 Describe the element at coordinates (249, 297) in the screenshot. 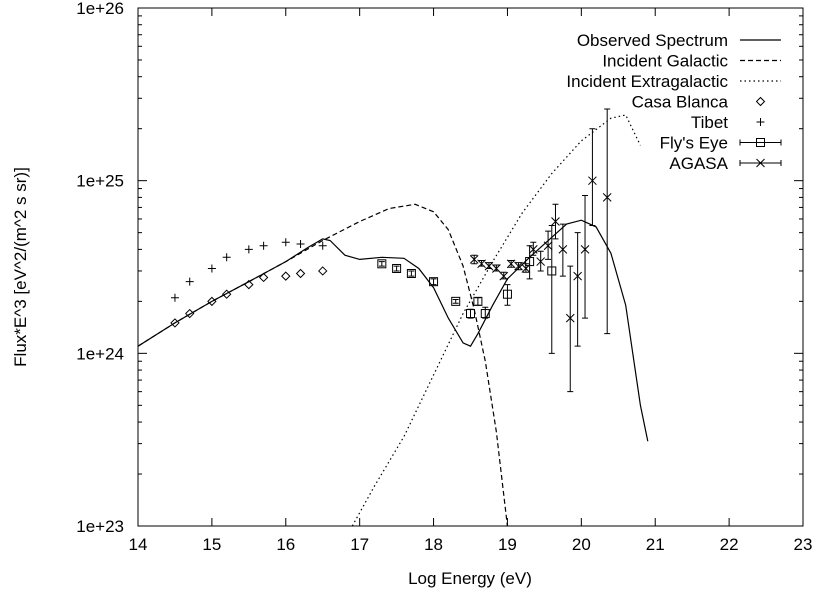

I see `series-casa-blanca` at that location.